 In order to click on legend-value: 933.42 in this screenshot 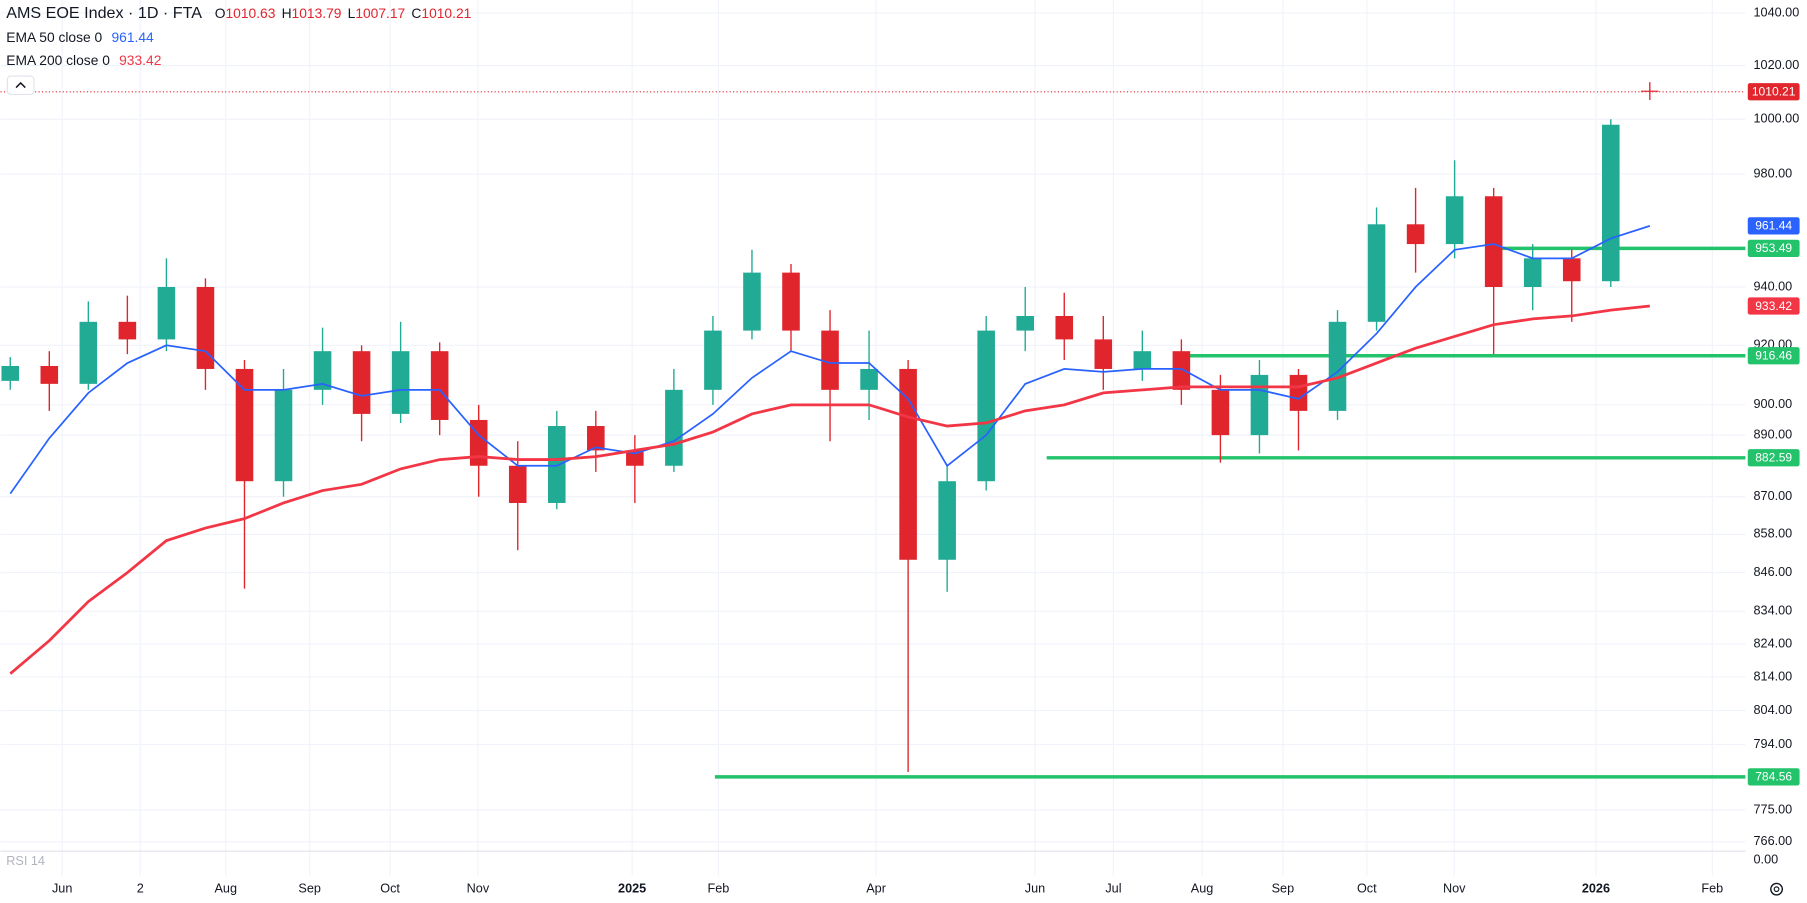, I will do `click(140, 60)`.